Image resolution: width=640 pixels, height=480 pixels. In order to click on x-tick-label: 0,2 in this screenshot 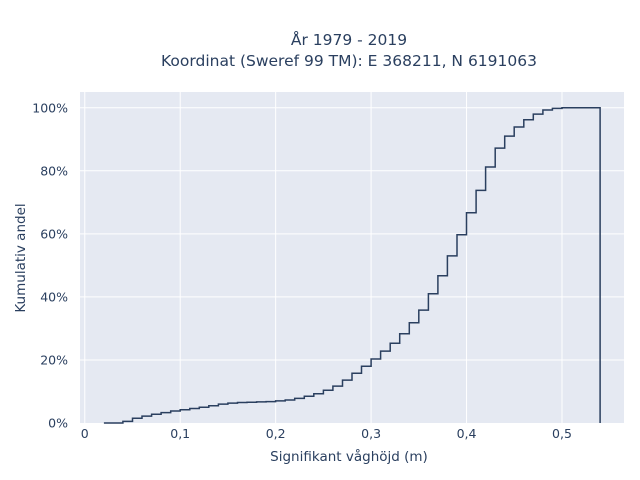, I will do `click(276, 433)`.